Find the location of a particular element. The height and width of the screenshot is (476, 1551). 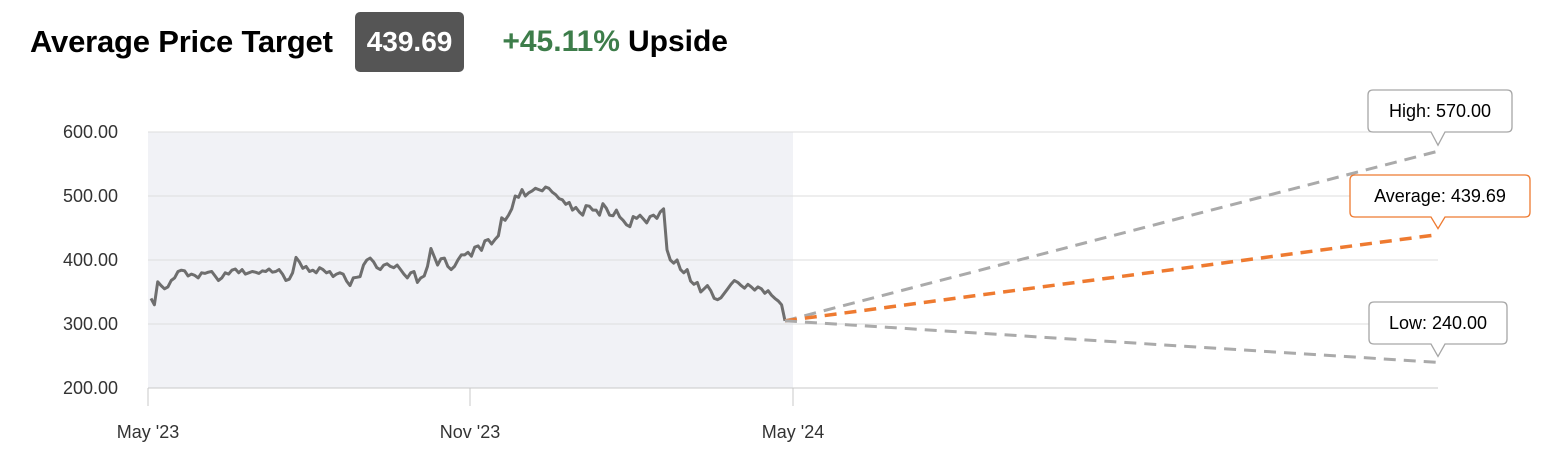

high-callout-box is located at coordinates (1440, 118).